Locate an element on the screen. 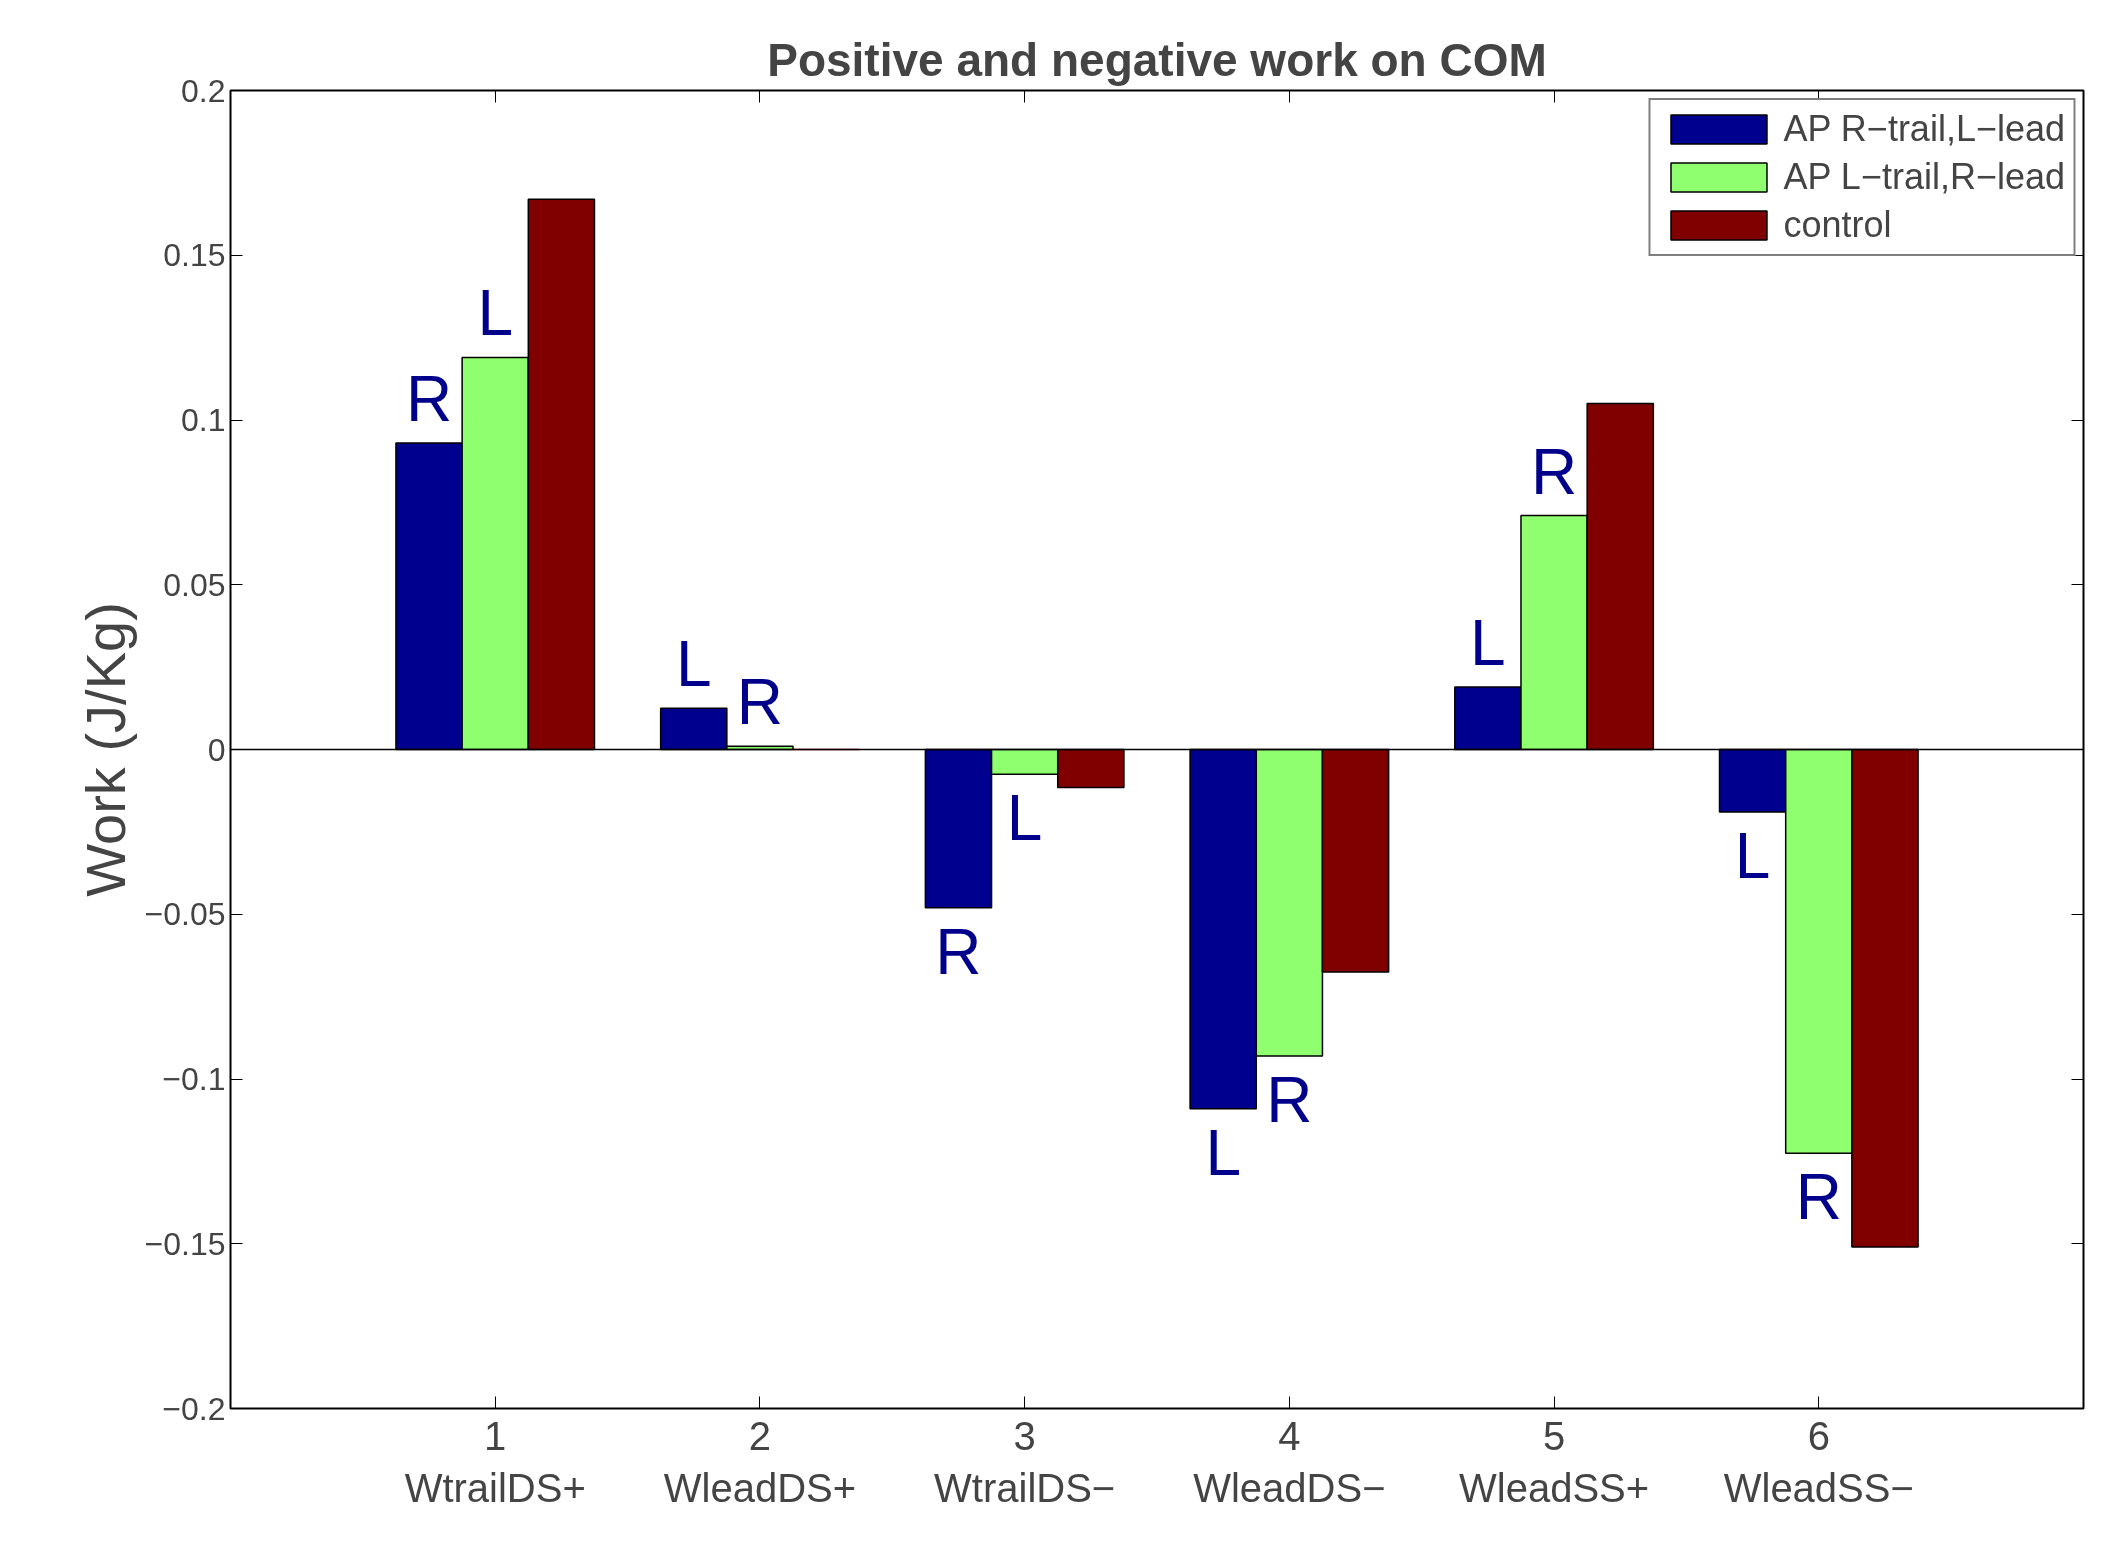 The height and width of the screenshot is (1548, 2123). legend-label: AP L−trail,R−lead is located at coordinates (1924, 177).